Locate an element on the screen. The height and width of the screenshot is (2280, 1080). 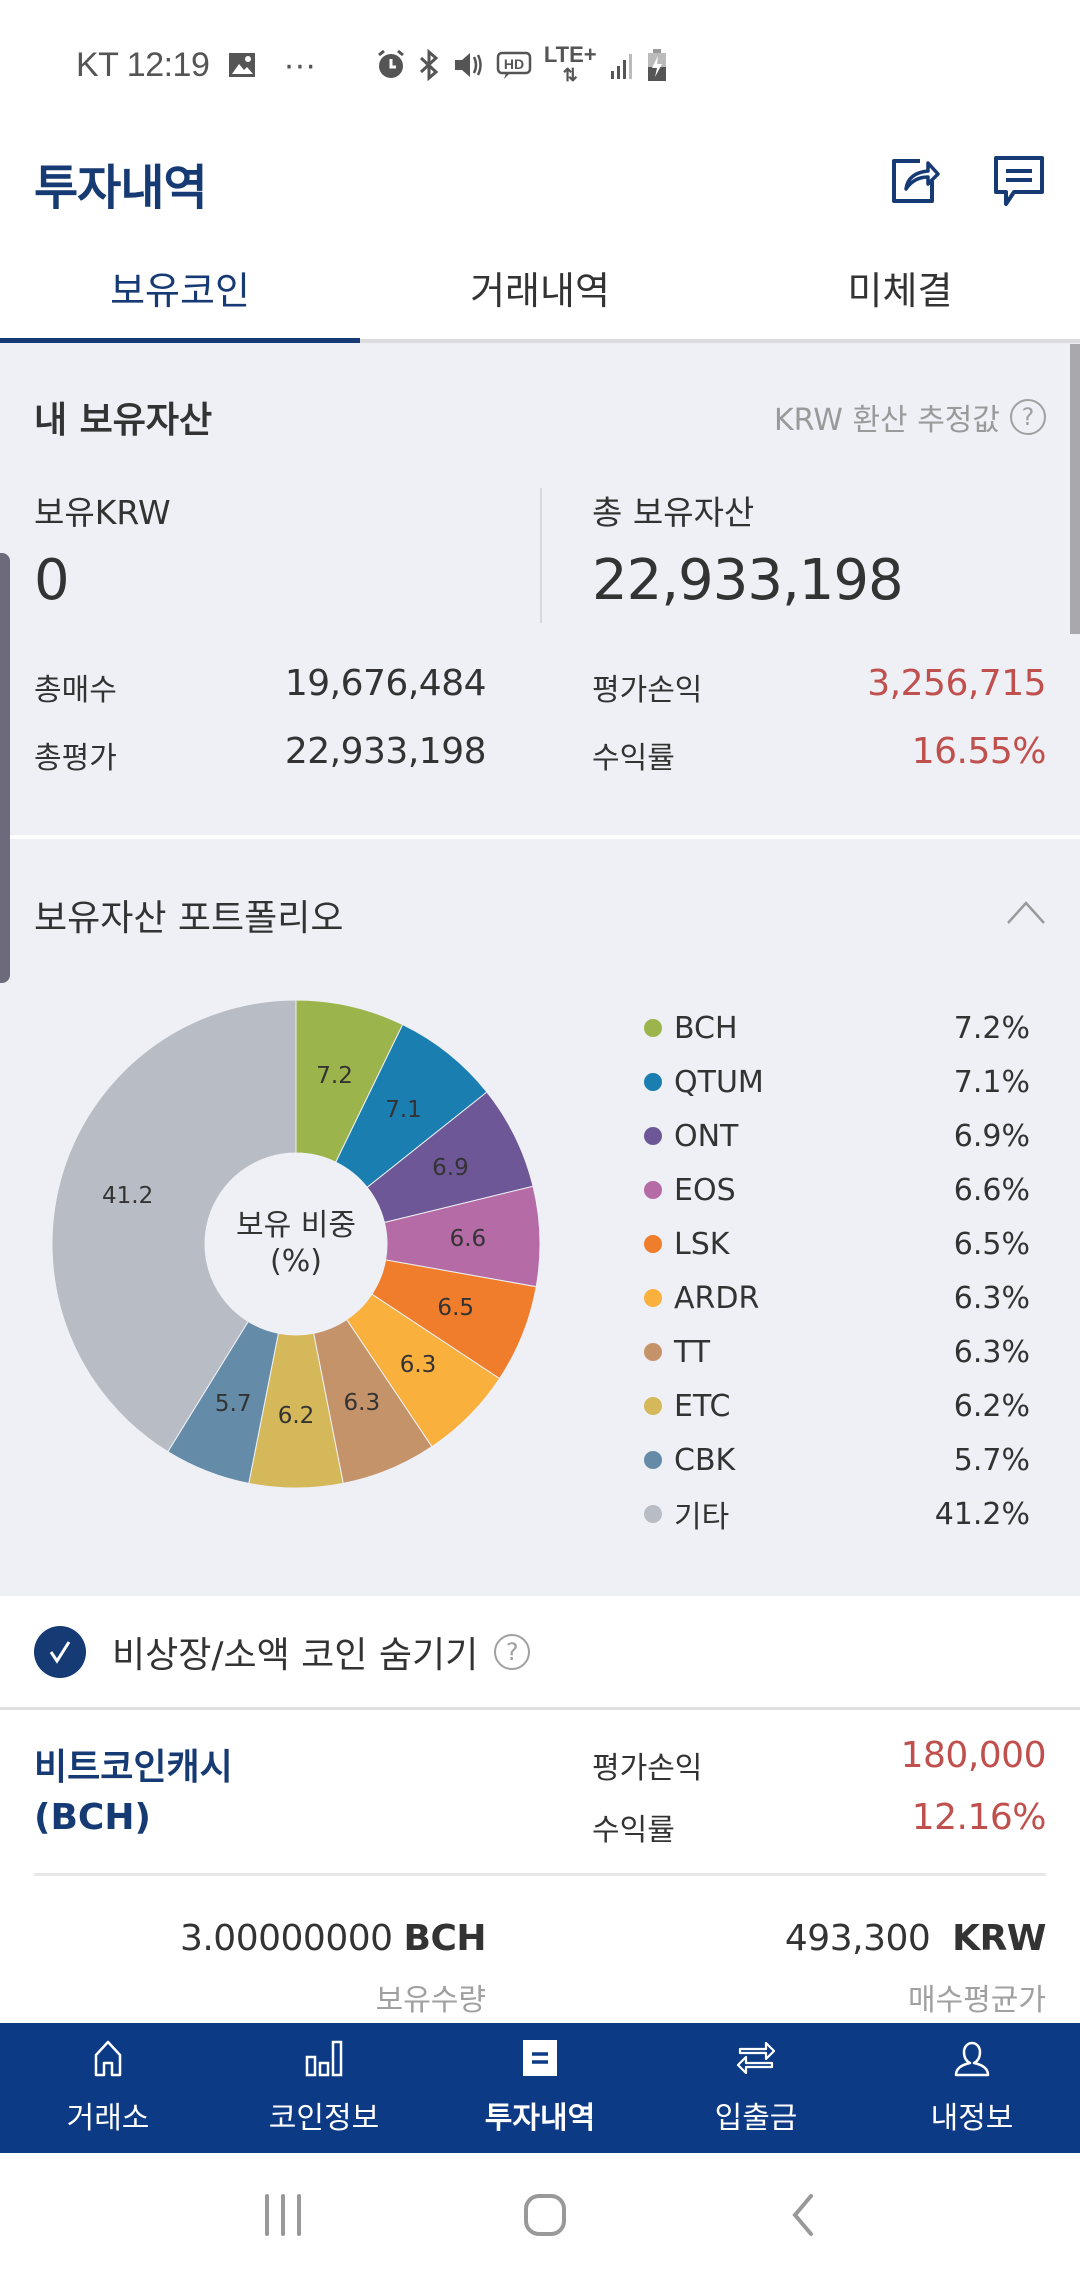
legend-item: TT 6.3% is located at coordinates (837, 1352).